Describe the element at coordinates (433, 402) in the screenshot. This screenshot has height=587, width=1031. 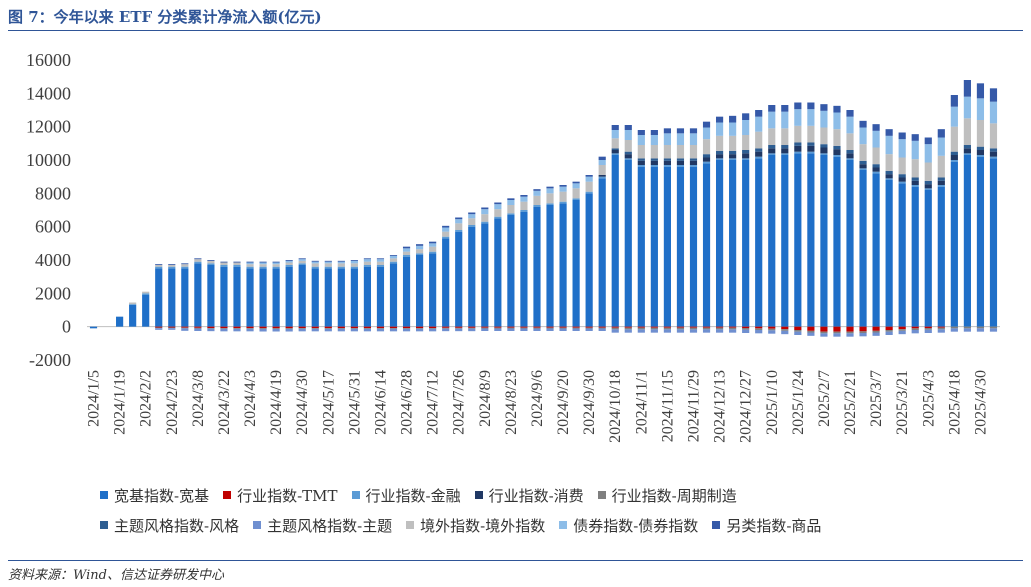
I see `x-tick-label: 2024/7/12` at that location.